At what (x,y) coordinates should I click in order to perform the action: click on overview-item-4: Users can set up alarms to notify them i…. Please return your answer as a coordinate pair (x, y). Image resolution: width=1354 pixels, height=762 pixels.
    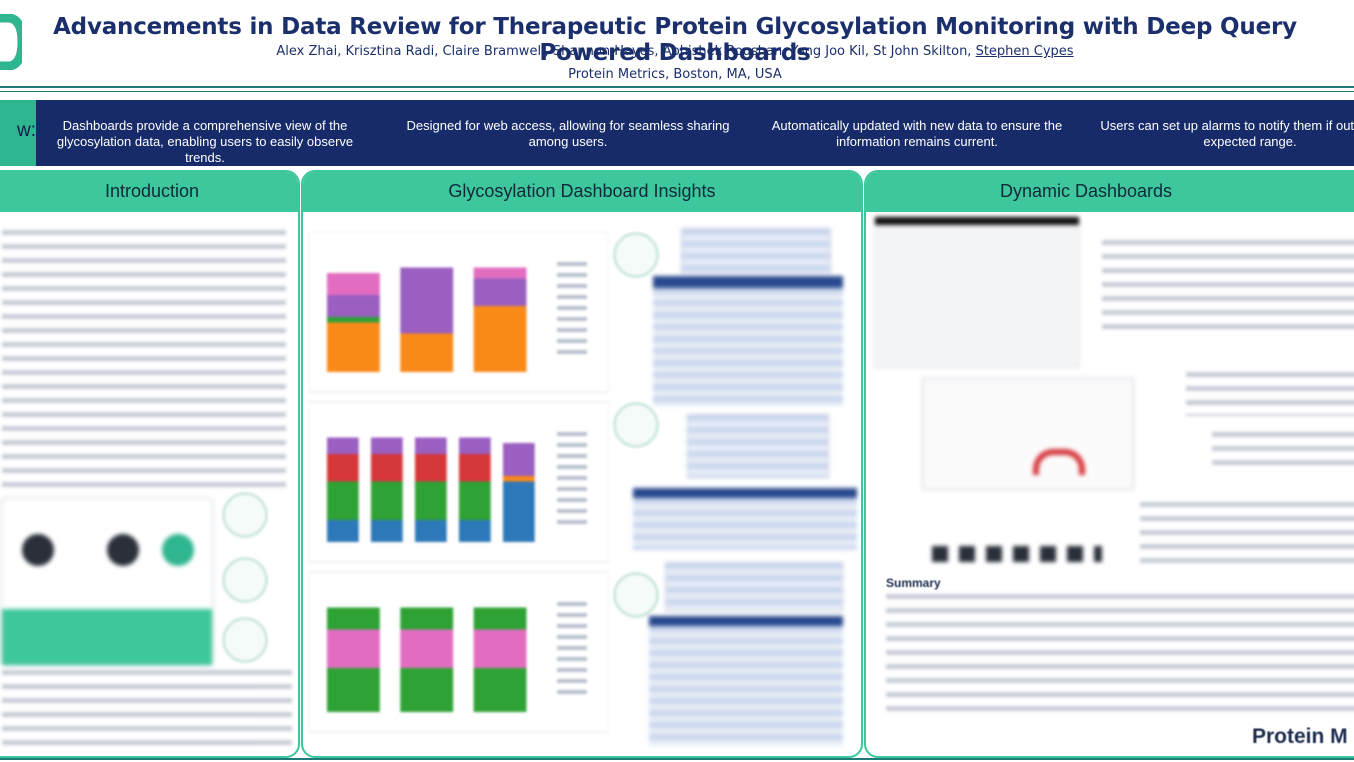
    Looking at the image, I should click on (1227, 133).